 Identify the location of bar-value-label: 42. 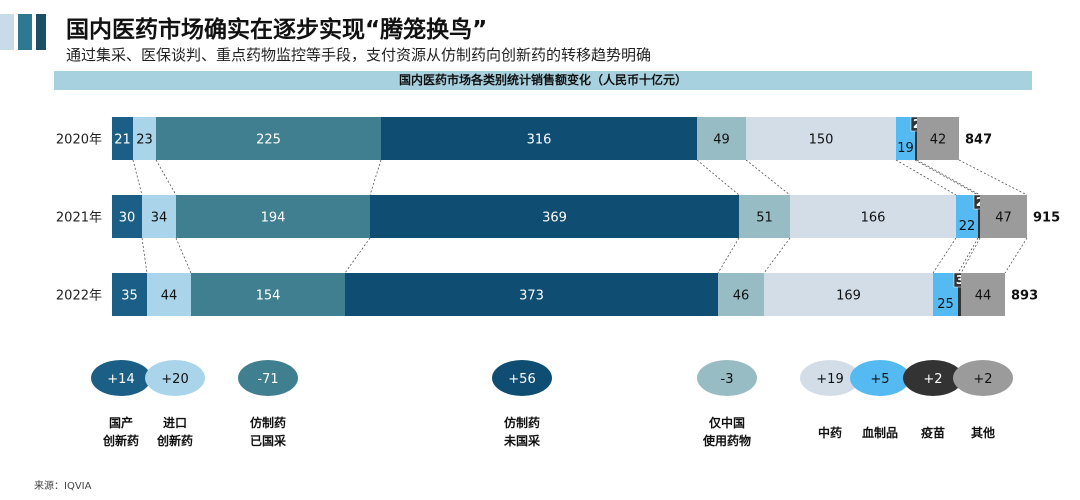
(938, 140).